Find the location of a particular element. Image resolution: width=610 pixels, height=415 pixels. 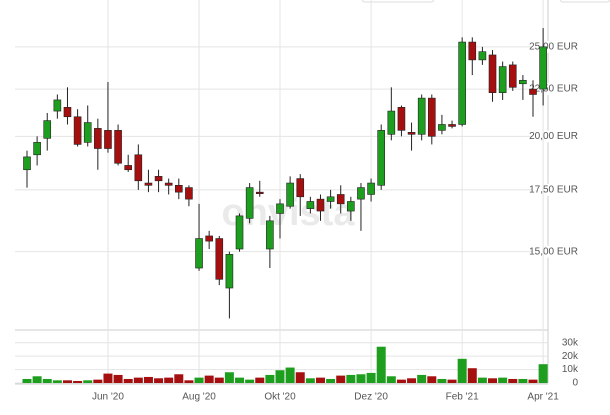

y-tick-label: 15,00 EUR is located at coordinates (553, 251).